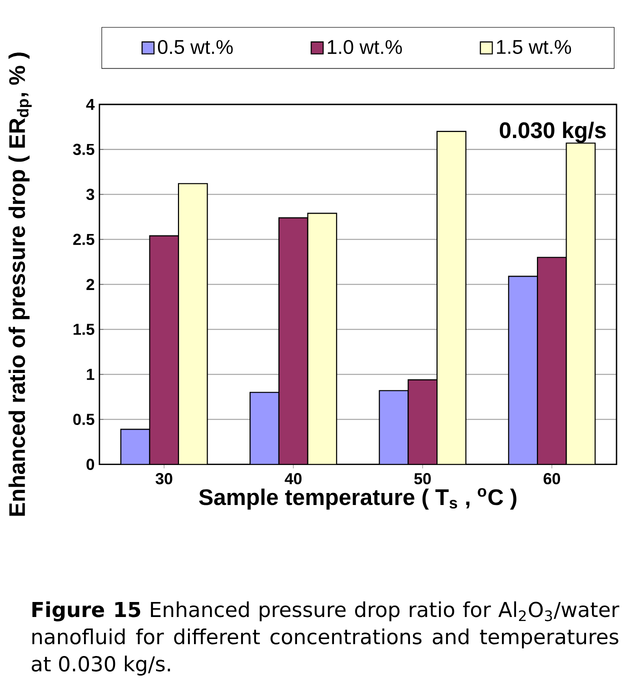 The image size is (624, 680). Describe the element at coordinates (83, 150) in the screenshot. I see `y-tick-label: 3.5` at that location.